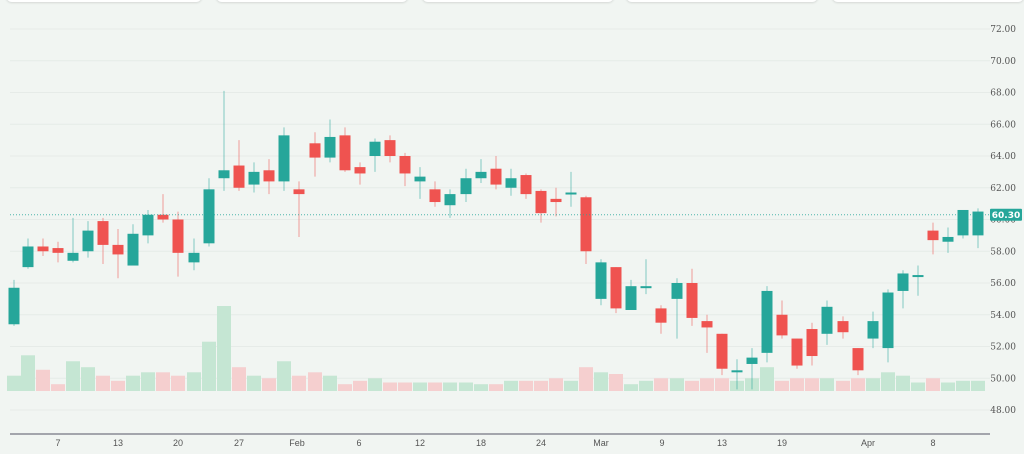 This screenshot has height=454, width=1024. What do you see at coordinates (178, 443) in the screenshot?
I see `x-tick-label: 20` at bounding box center [178, 443].